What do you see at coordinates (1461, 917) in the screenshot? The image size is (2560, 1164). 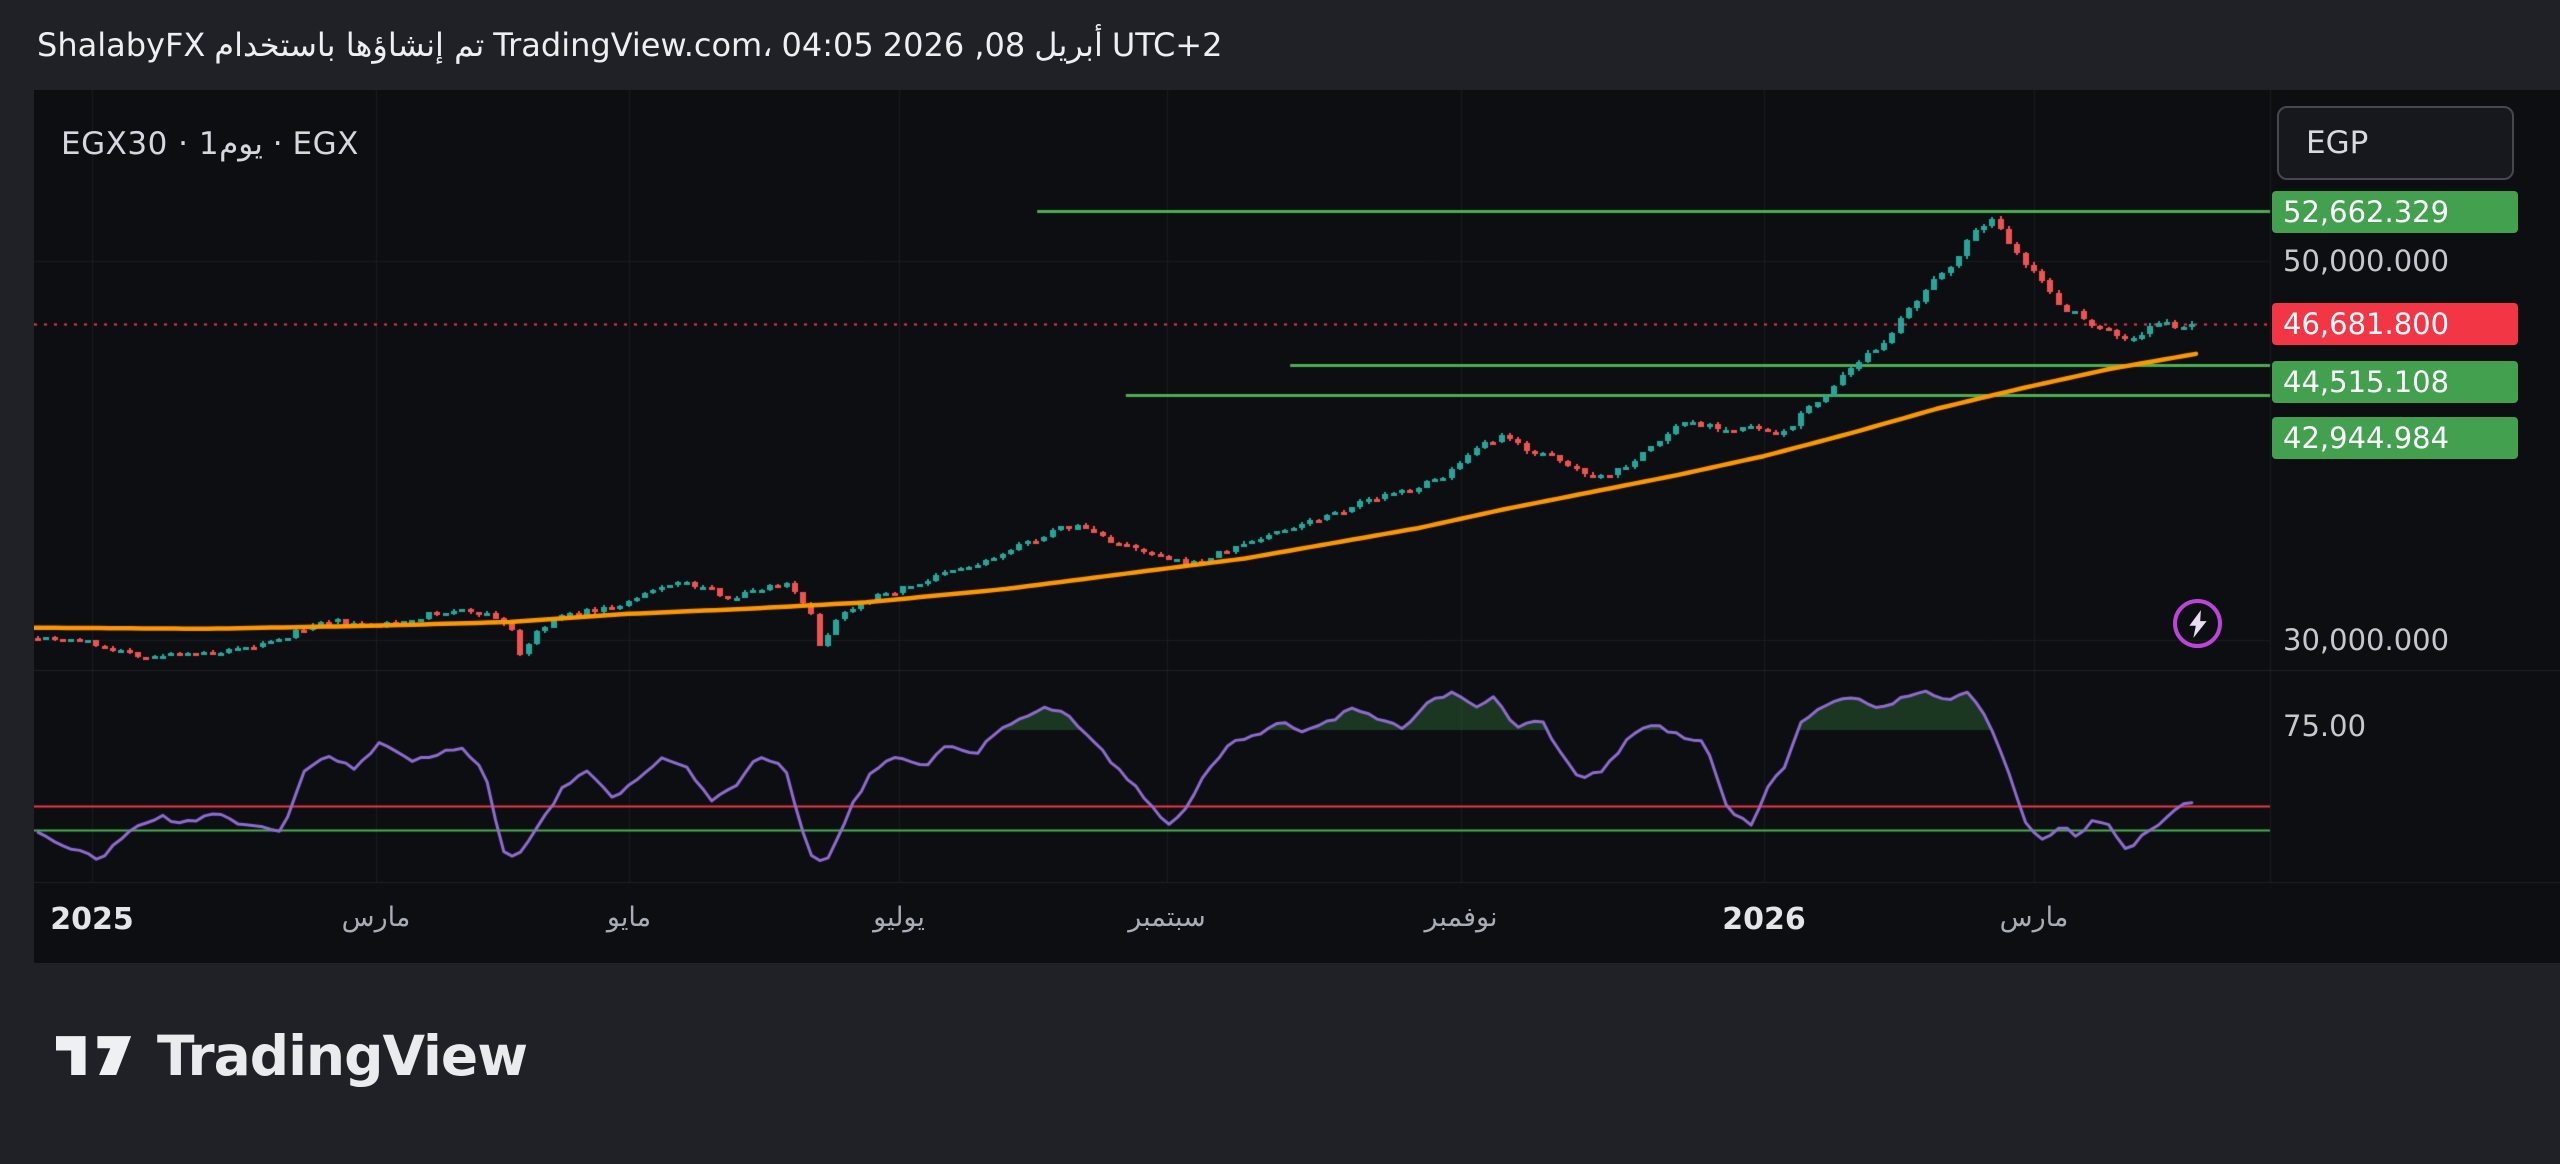 I see `x-axis-label-nov25: نوفمبر` at bounding box center [1461, 917].